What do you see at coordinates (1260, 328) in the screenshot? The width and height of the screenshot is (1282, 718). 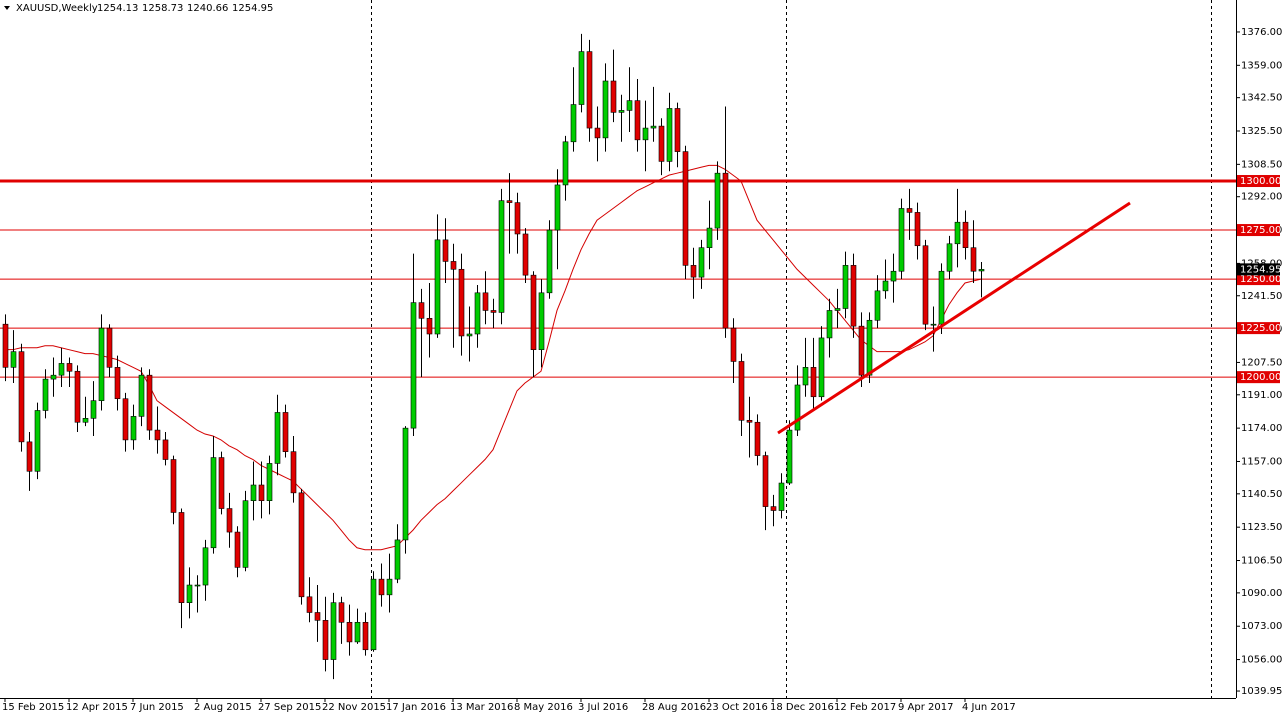 I see `level-label: 1225.00` at bounding box center [1260, 328].